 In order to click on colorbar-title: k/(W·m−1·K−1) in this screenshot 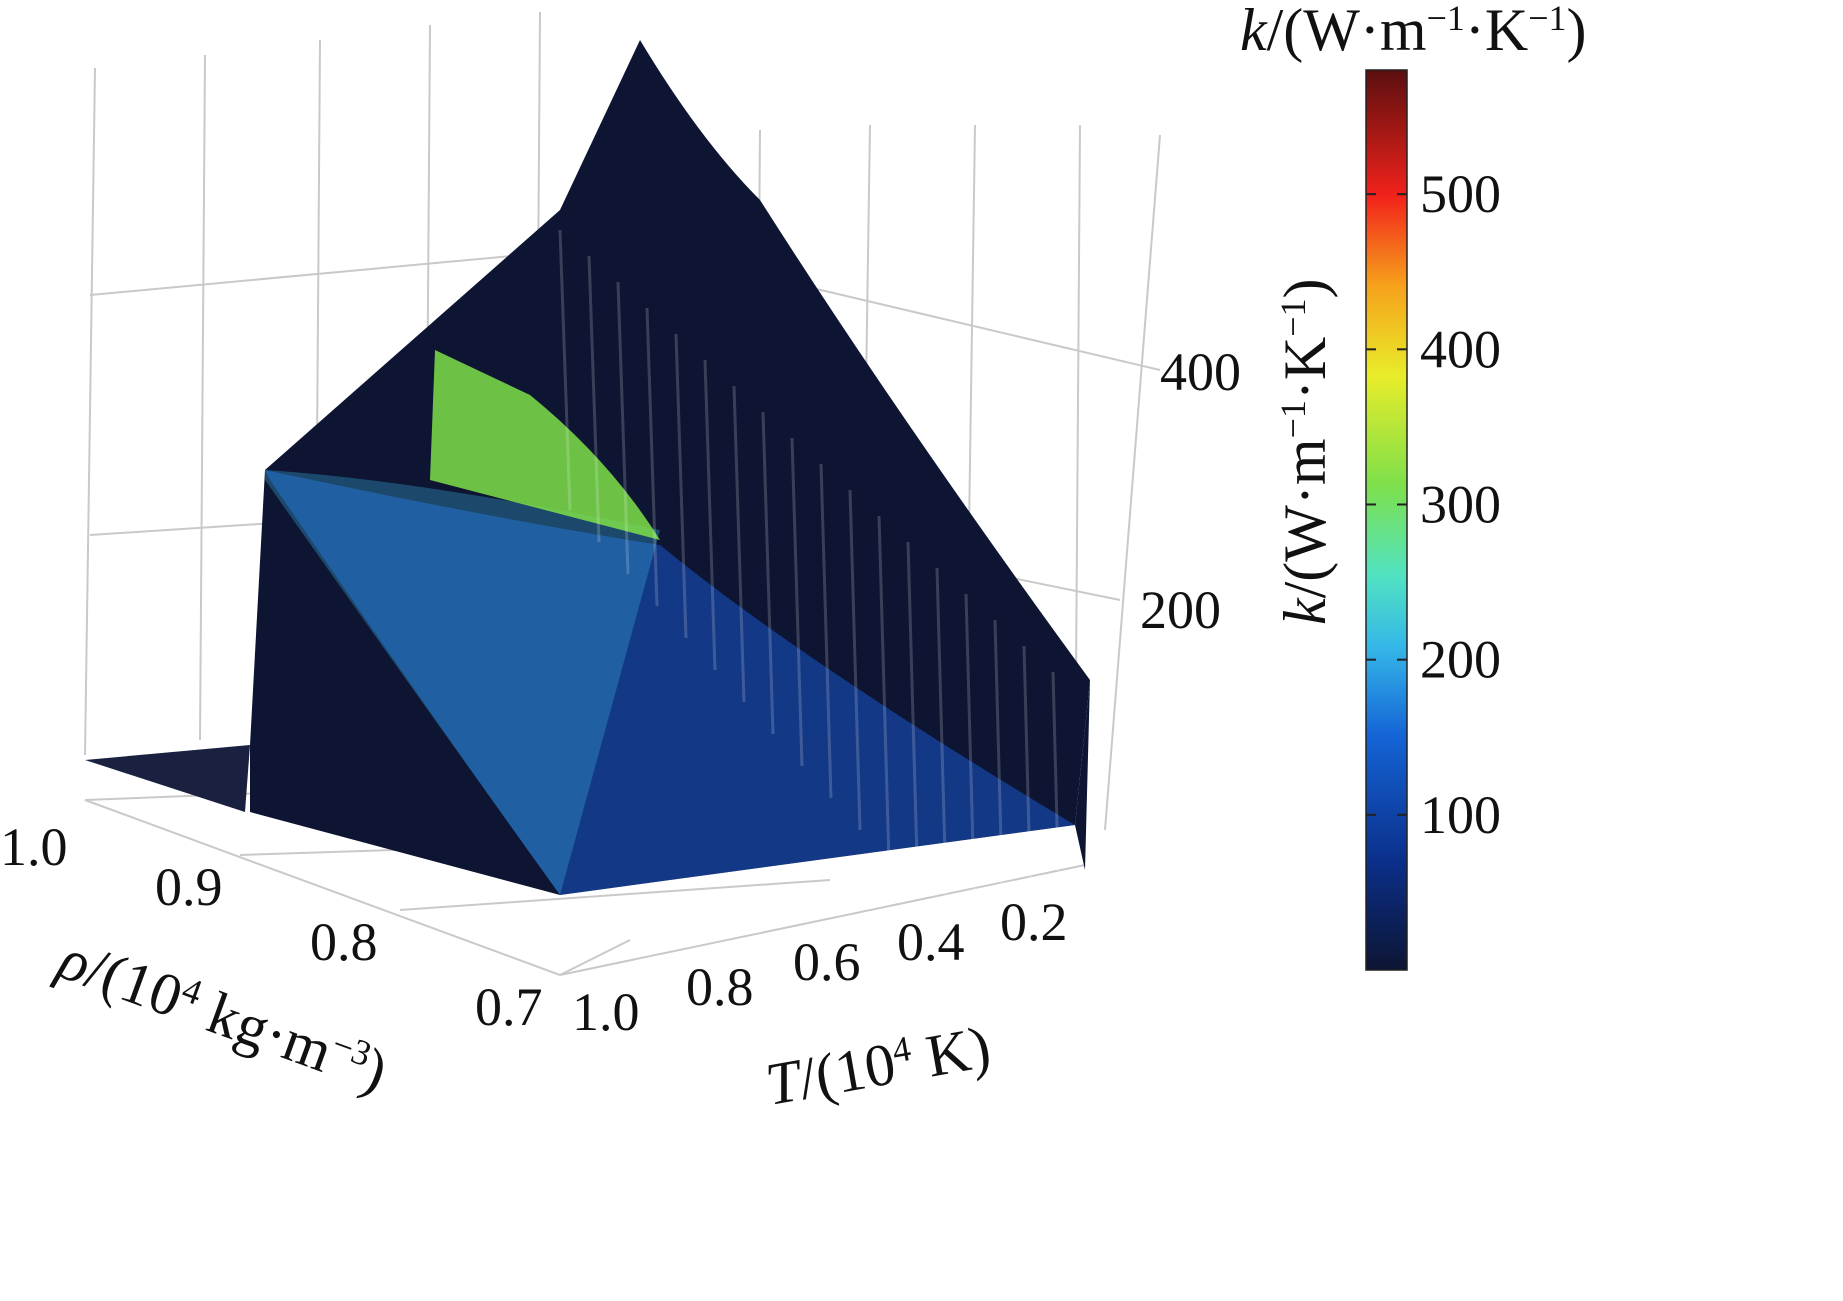, I will do `click(1413, 31)`.